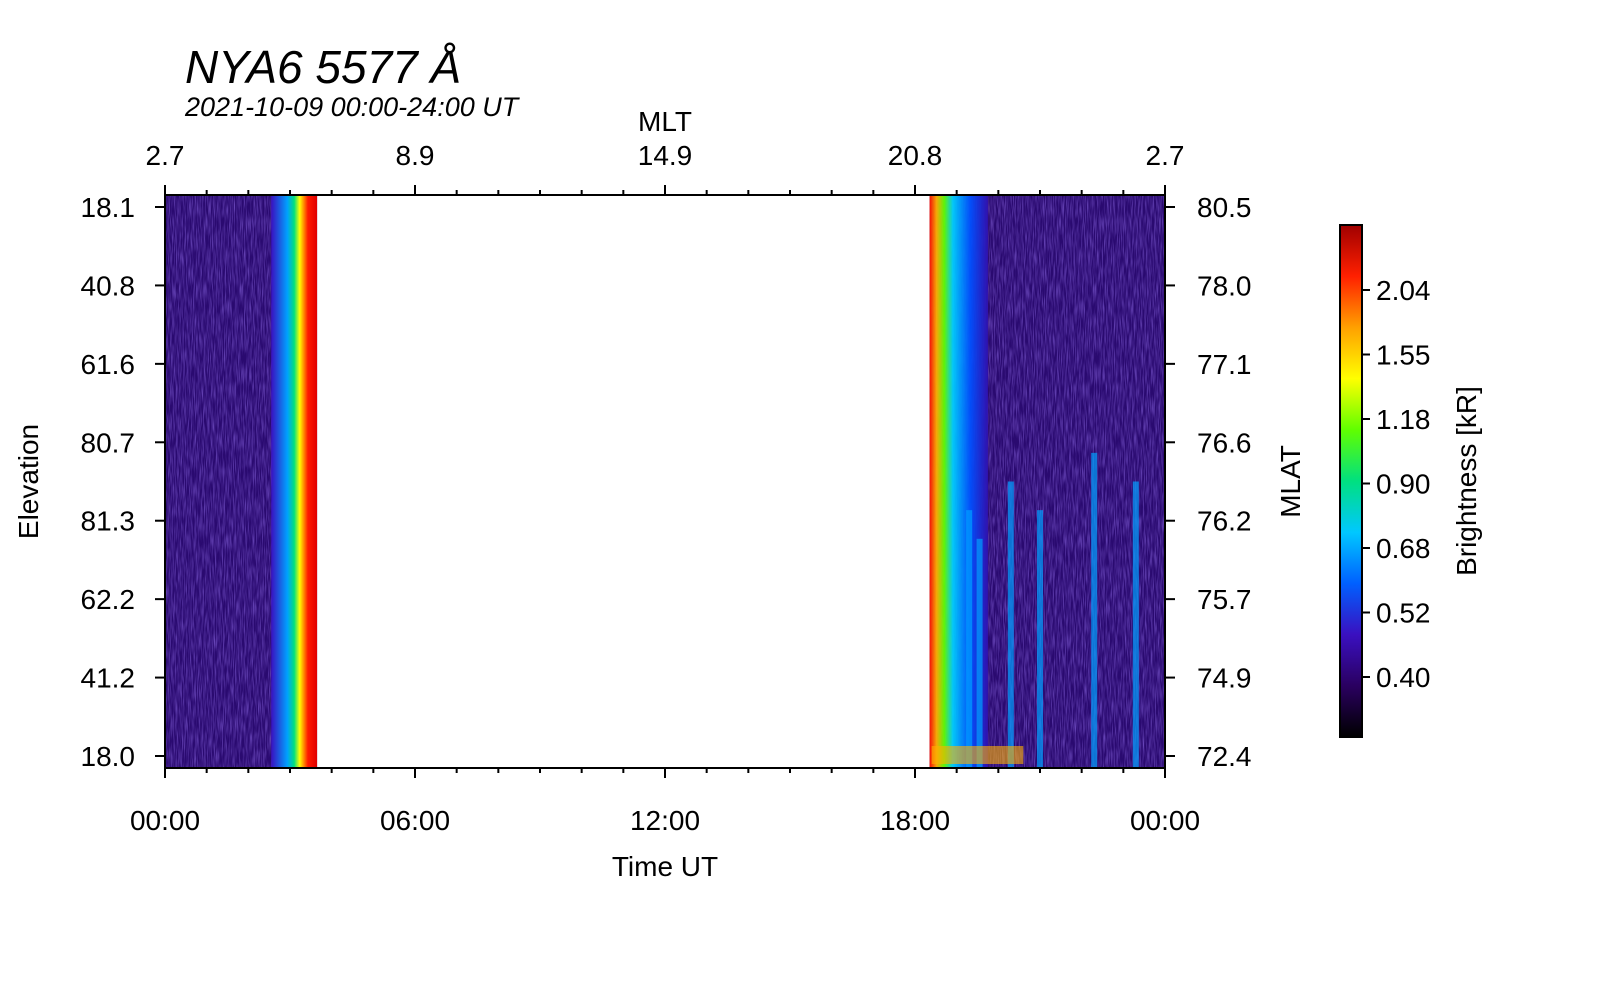  I want to click on x-tick-label: 06:00, so click(415, 820).